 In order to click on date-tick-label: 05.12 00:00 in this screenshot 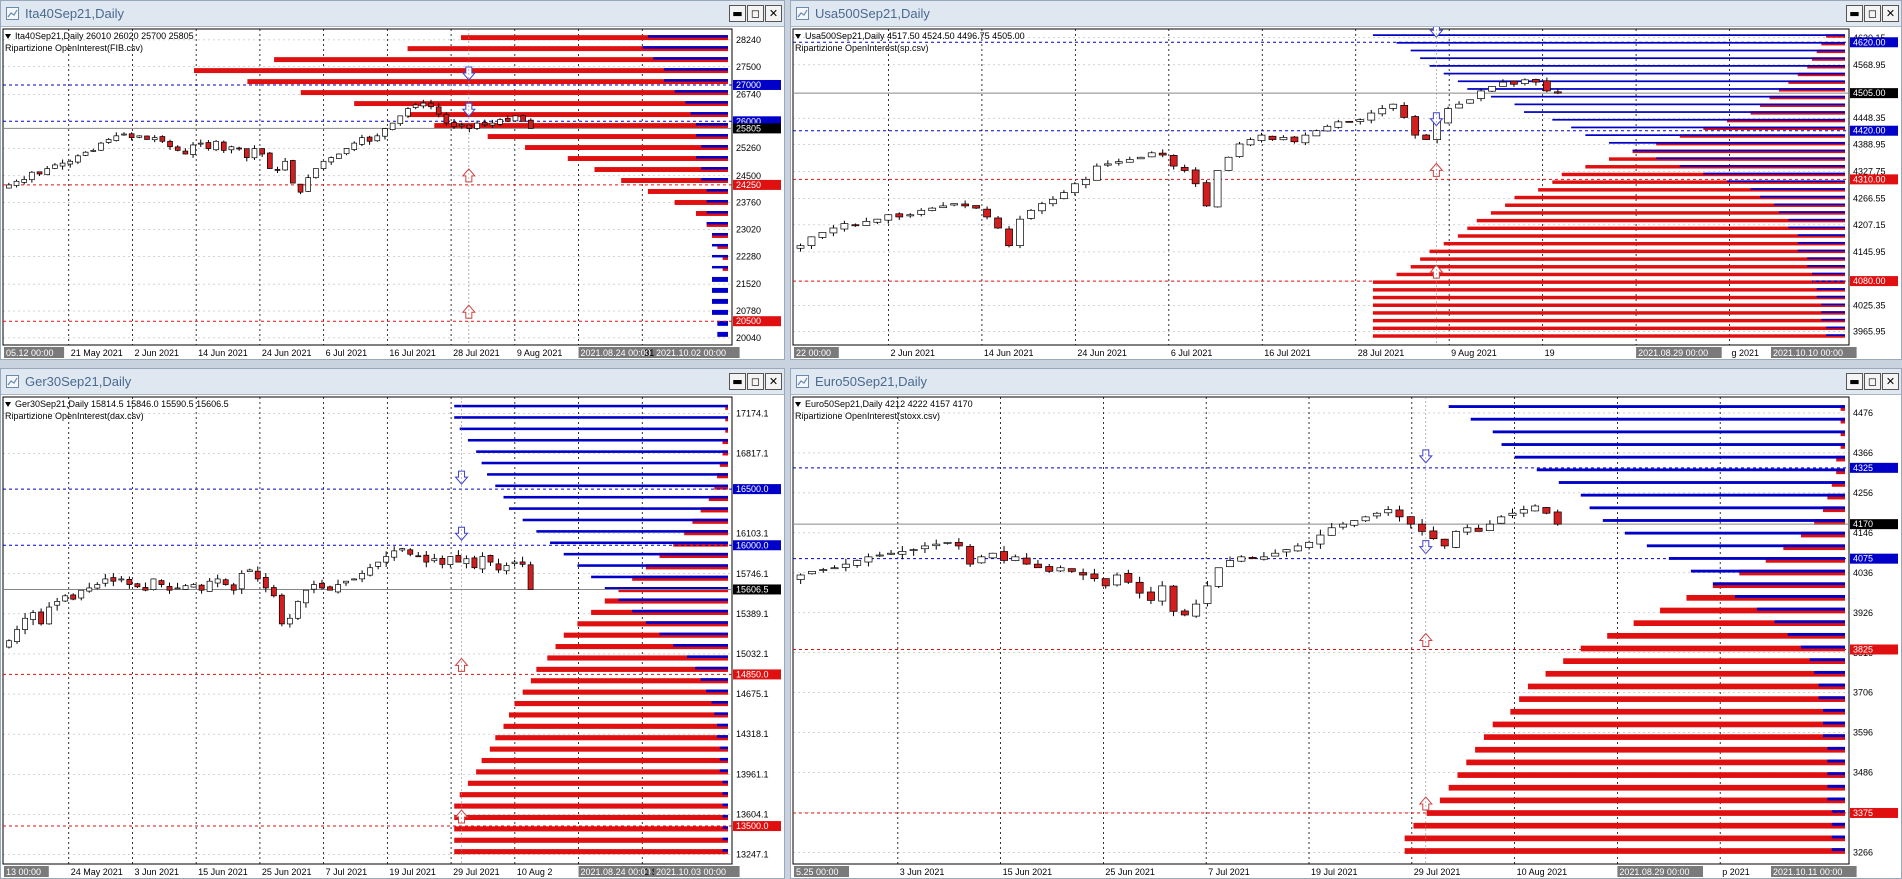, I will do `click(30, 353)`.